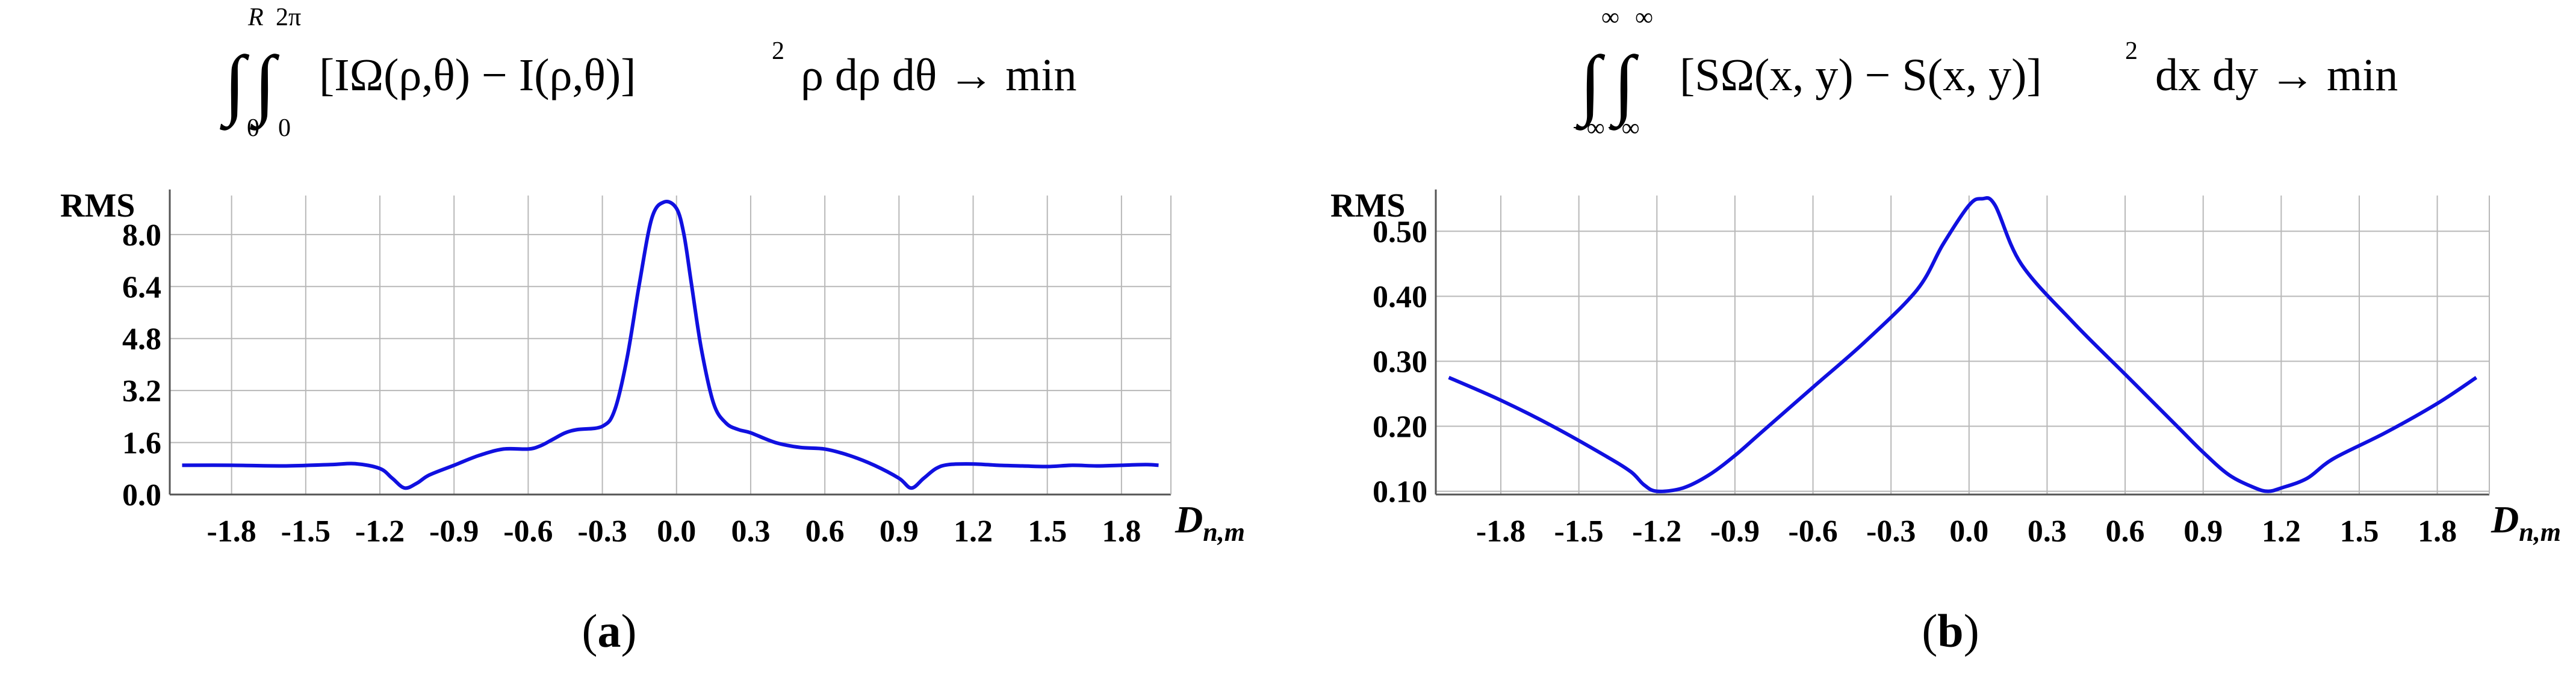 The height and width of the screenshot is (675, 2576). What do you see at coordinates (288, 17) in the screenshot?
I see `formula-a-upper-inner: 2π` at bounding box center [288, 17].